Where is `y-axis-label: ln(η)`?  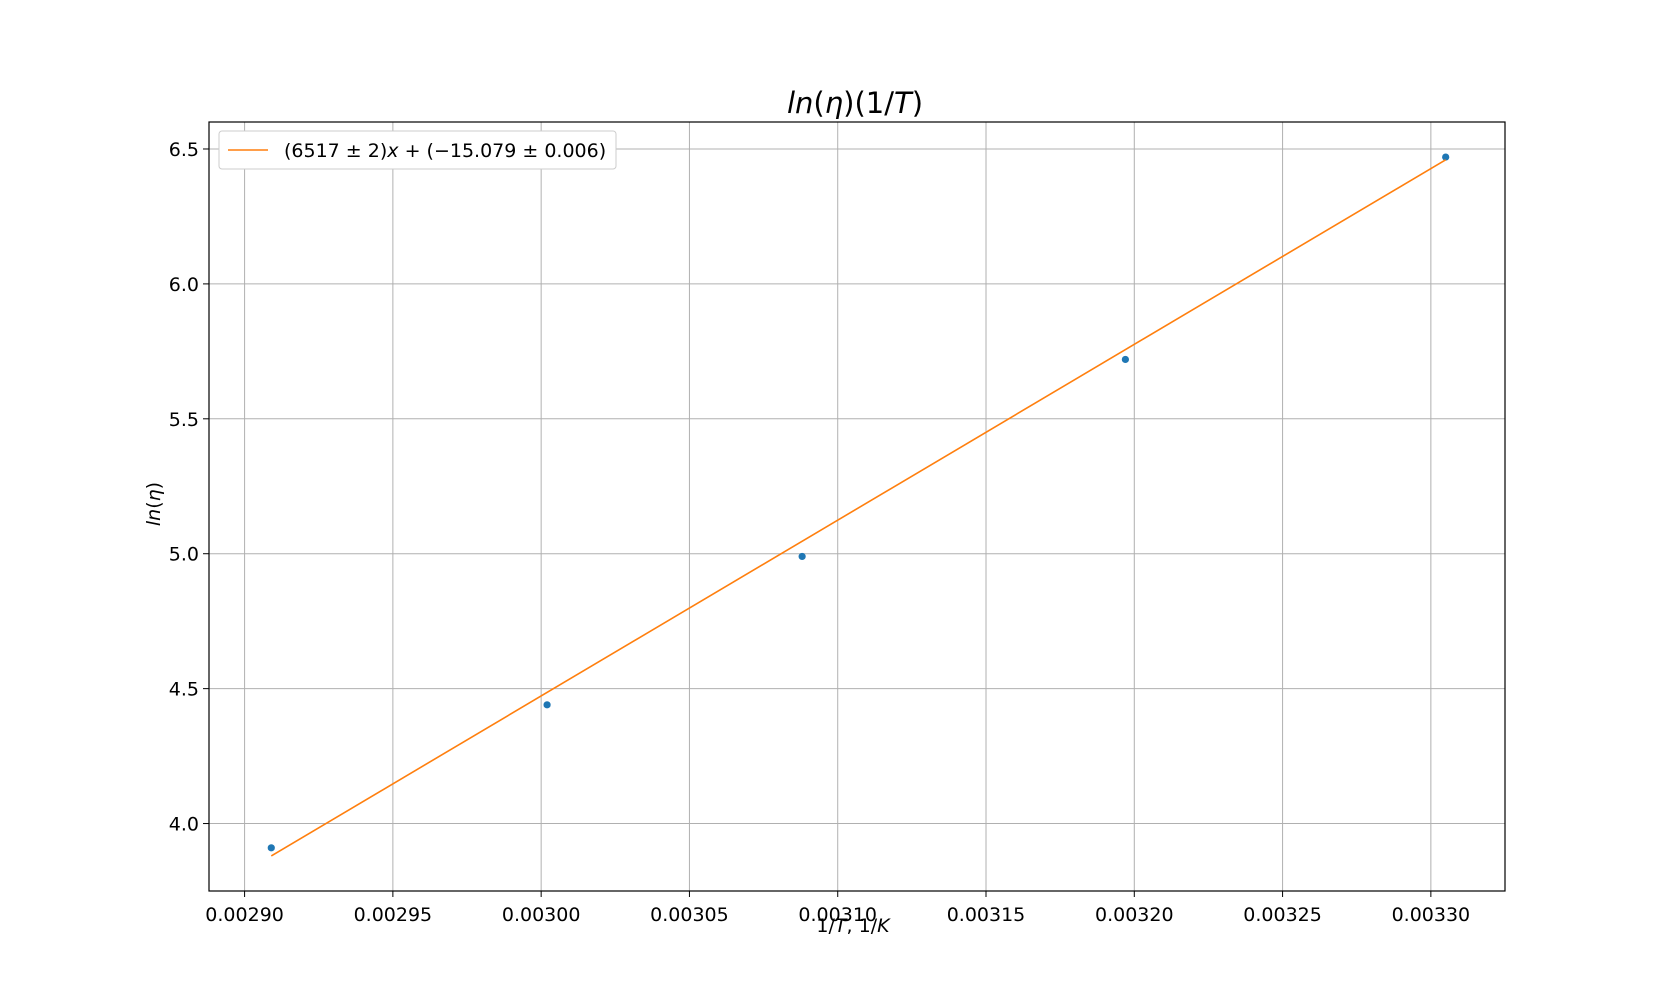 y-axis-label: ln(η) is located at coordinates (154, 504).